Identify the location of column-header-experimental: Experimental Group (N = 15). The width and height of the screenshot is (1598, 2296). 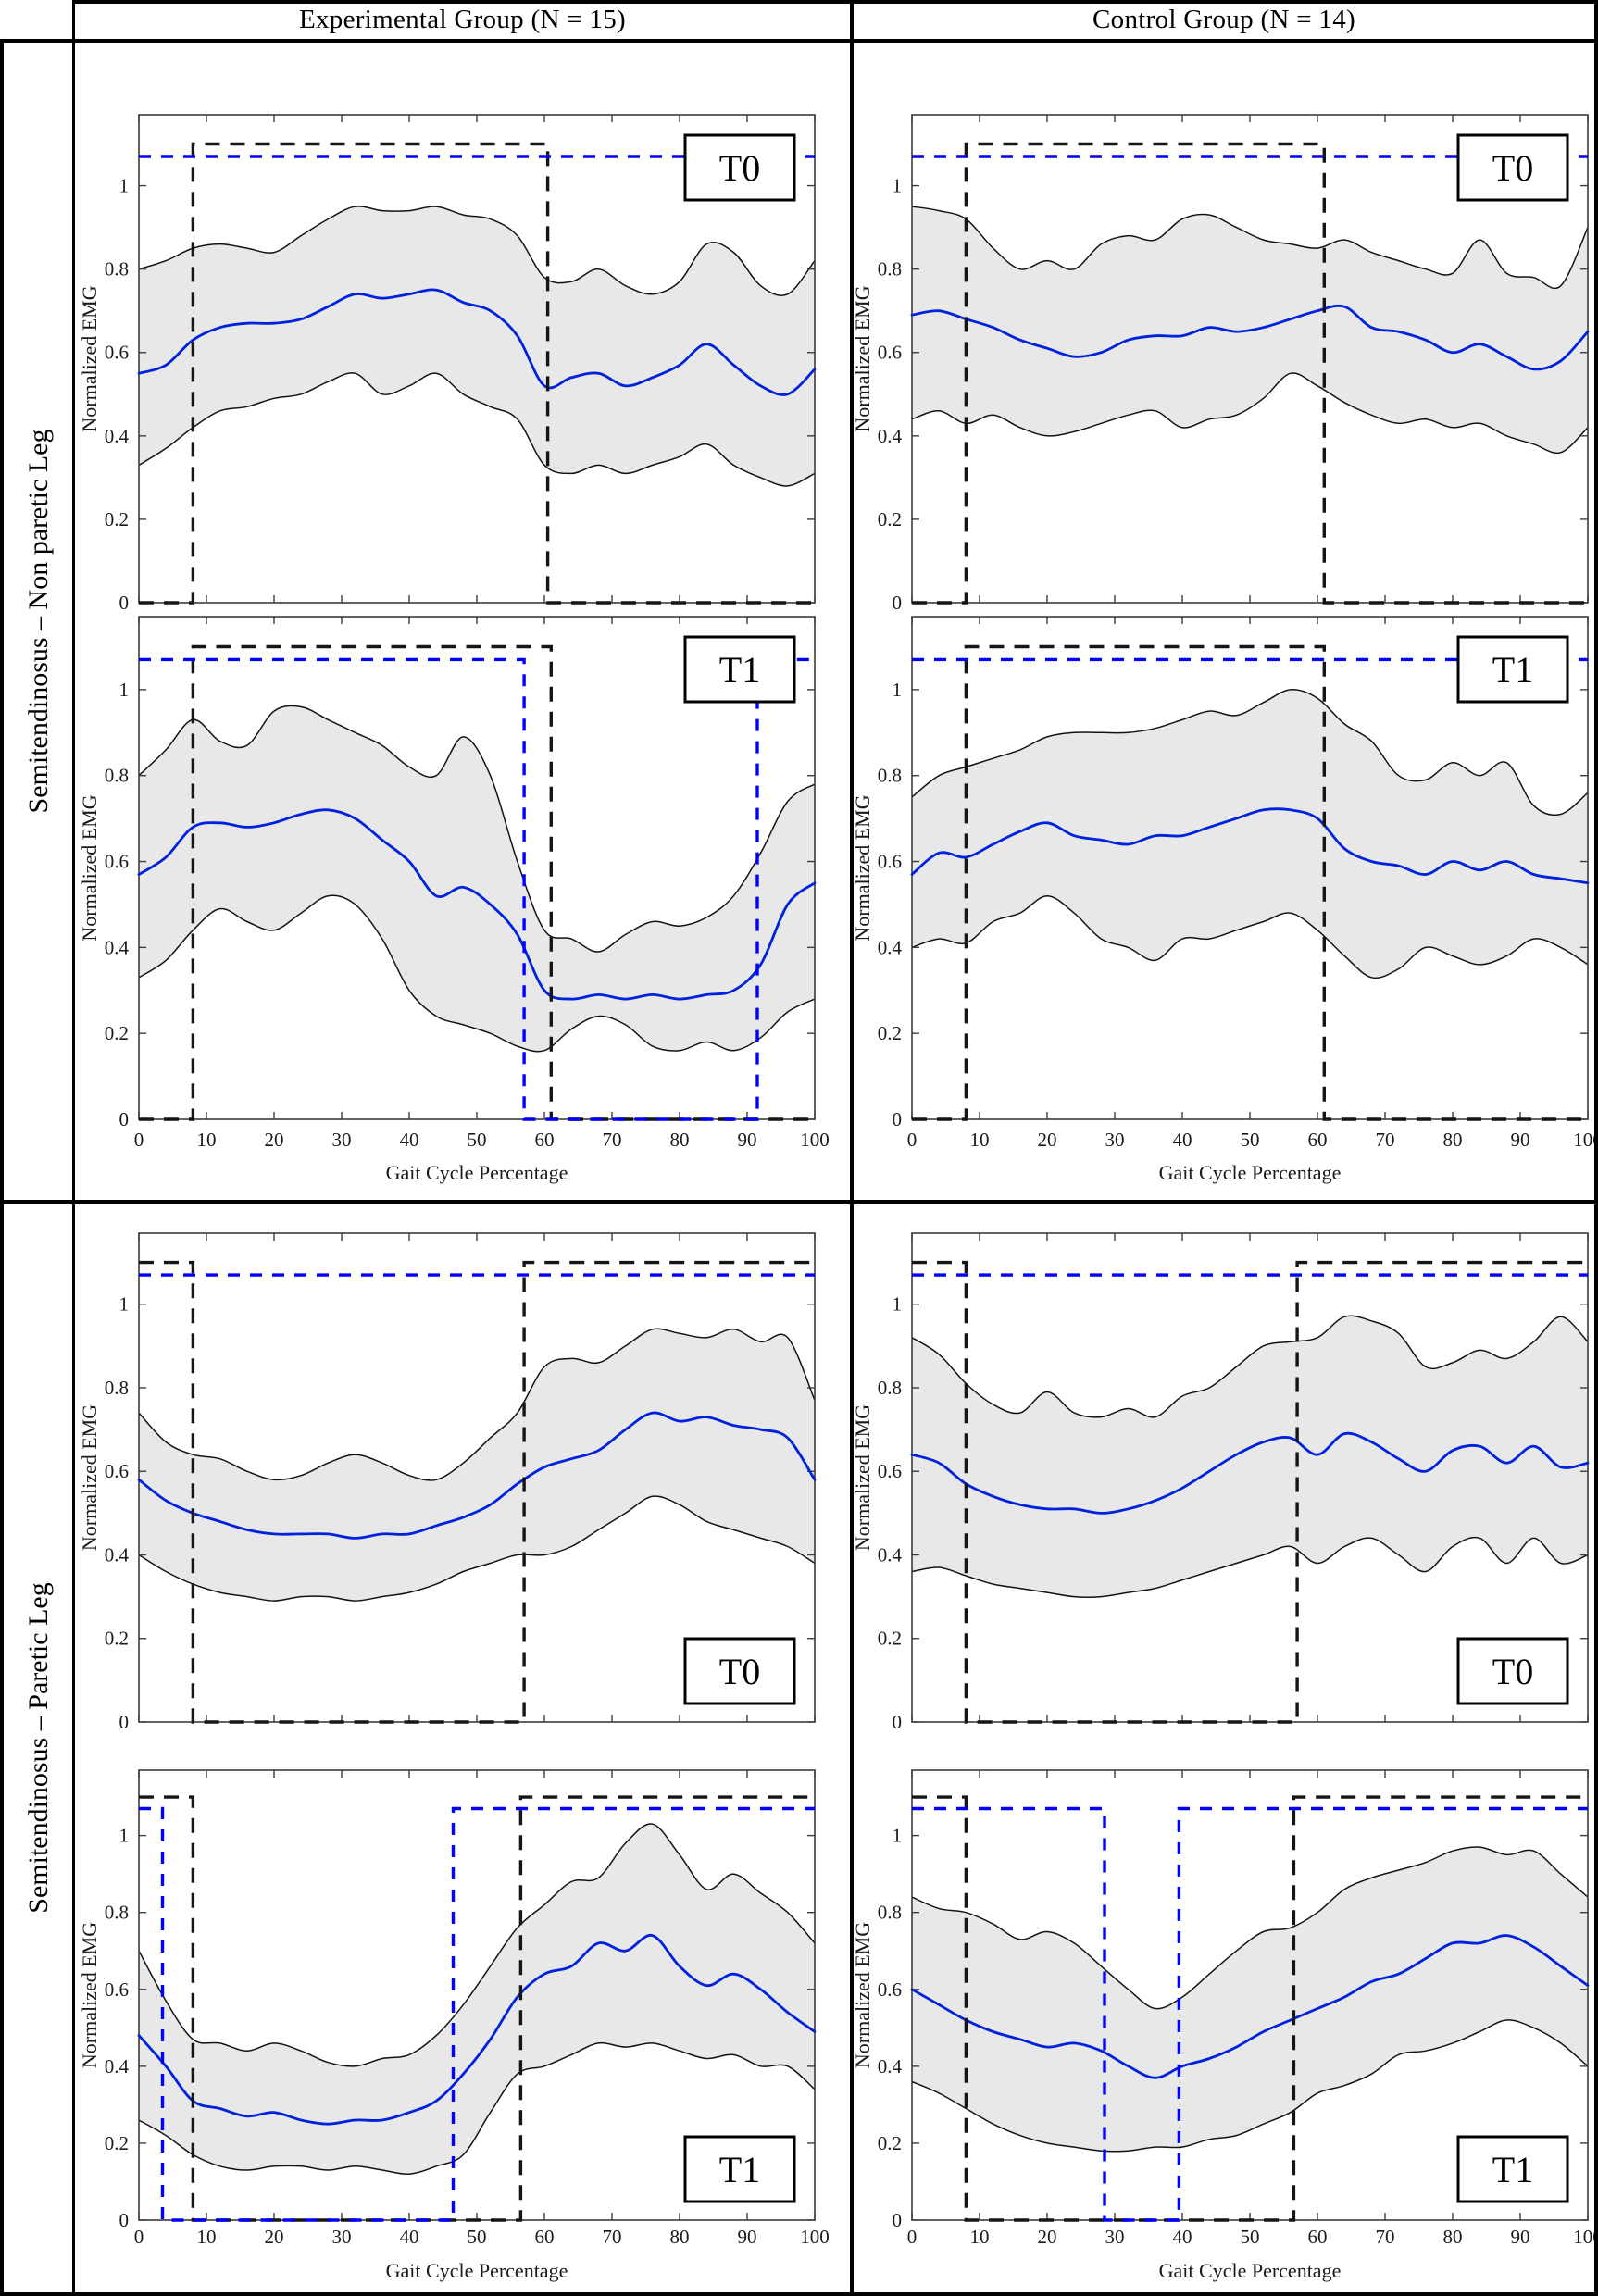
(462, 19).